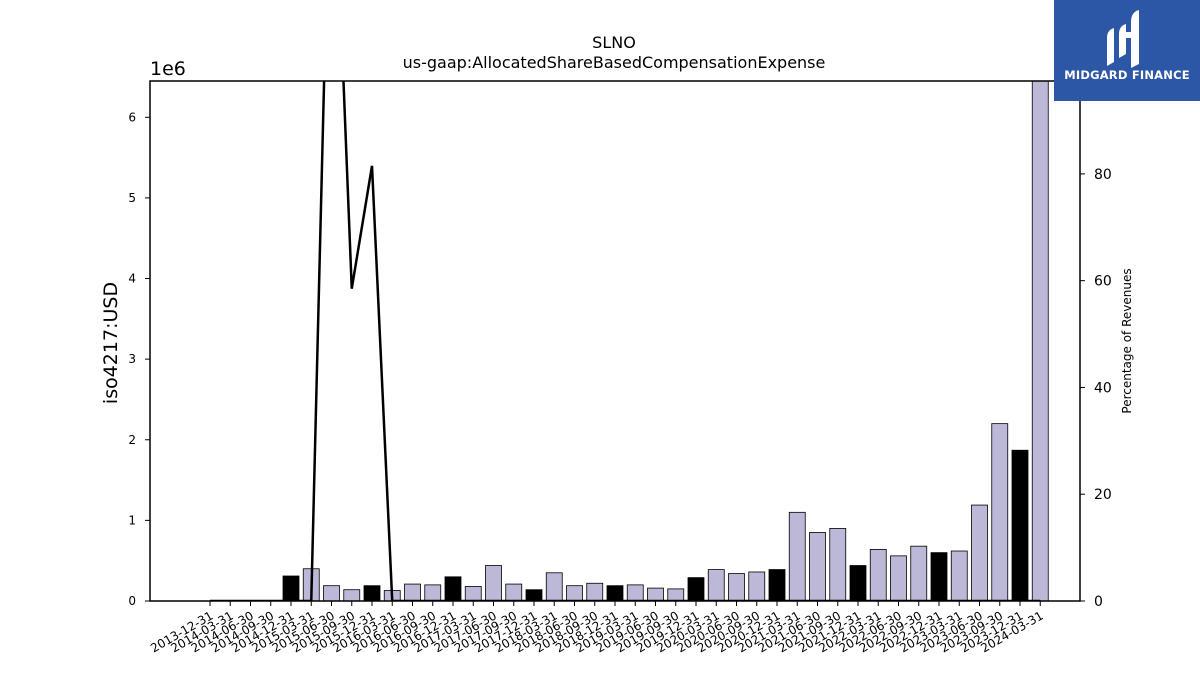 The height and width of the screenshot is (675, 1200). What do you see at coordinates (1123, 39) in the screenshot?
I see `midgard-logo-icon` at bounding box center [1123, 39].